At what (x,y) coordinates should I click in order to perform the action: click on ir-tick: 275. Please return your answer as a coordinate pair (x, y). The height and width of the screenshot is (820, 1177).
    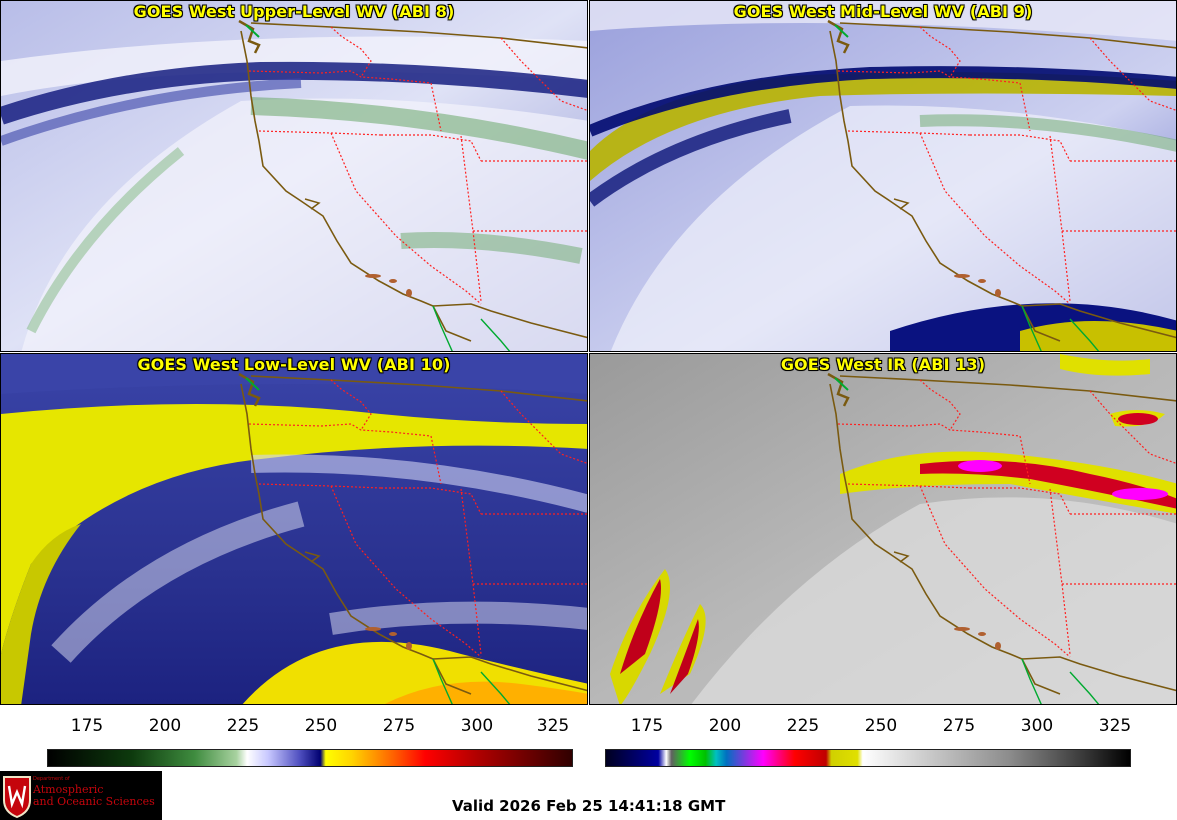
    Looking at the image, I should click on (959, 726).